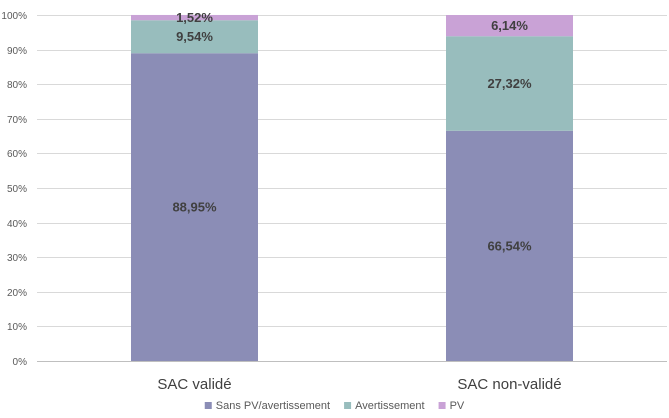  I want to click on data-label: 88,95%, so click(194, 207).